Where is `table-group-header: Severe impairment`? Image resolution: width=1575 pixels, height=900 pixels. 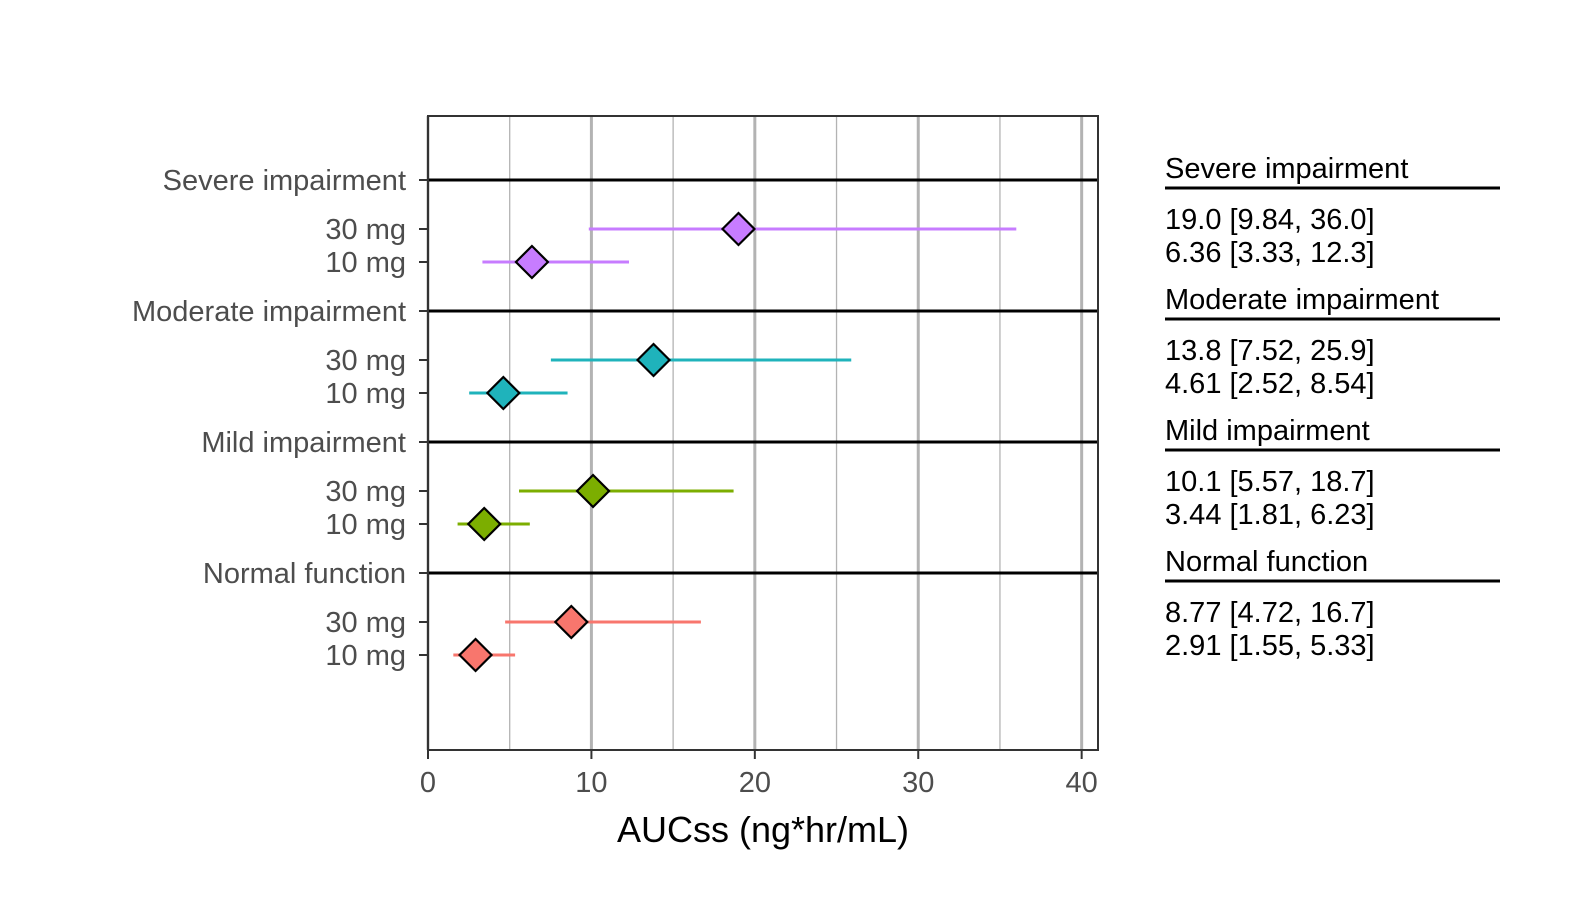
table-group-header: Severe impairment is located at coordinates (1286, 169).